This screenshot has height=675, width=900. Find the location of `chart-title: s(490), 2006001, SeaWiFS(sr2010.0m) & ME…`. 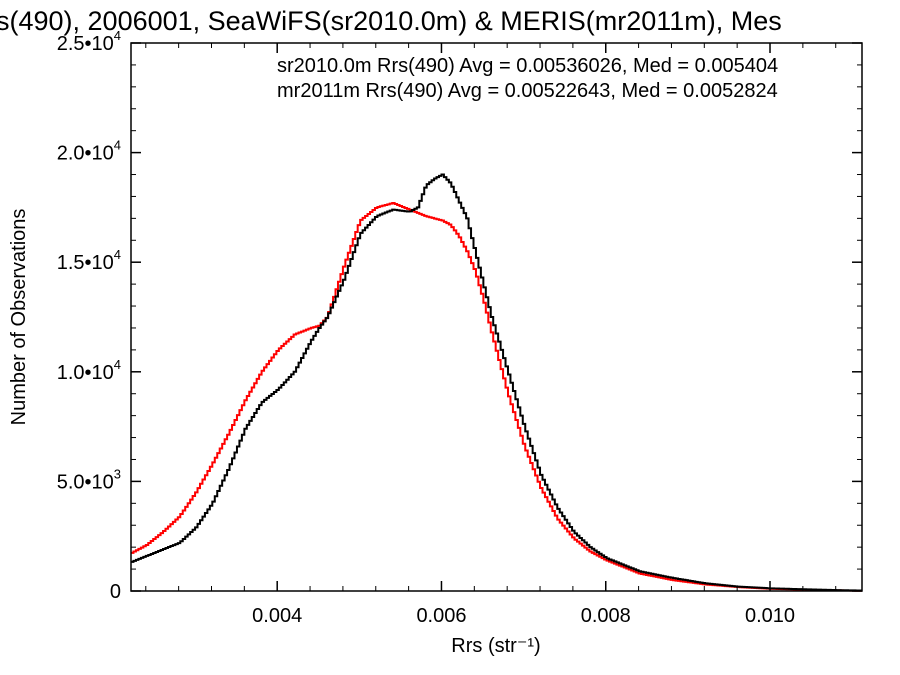

chart-title: s(490), 2006001, SeaWiFS(sr2010.0m) & ME… is located at coordinates (391, 21).